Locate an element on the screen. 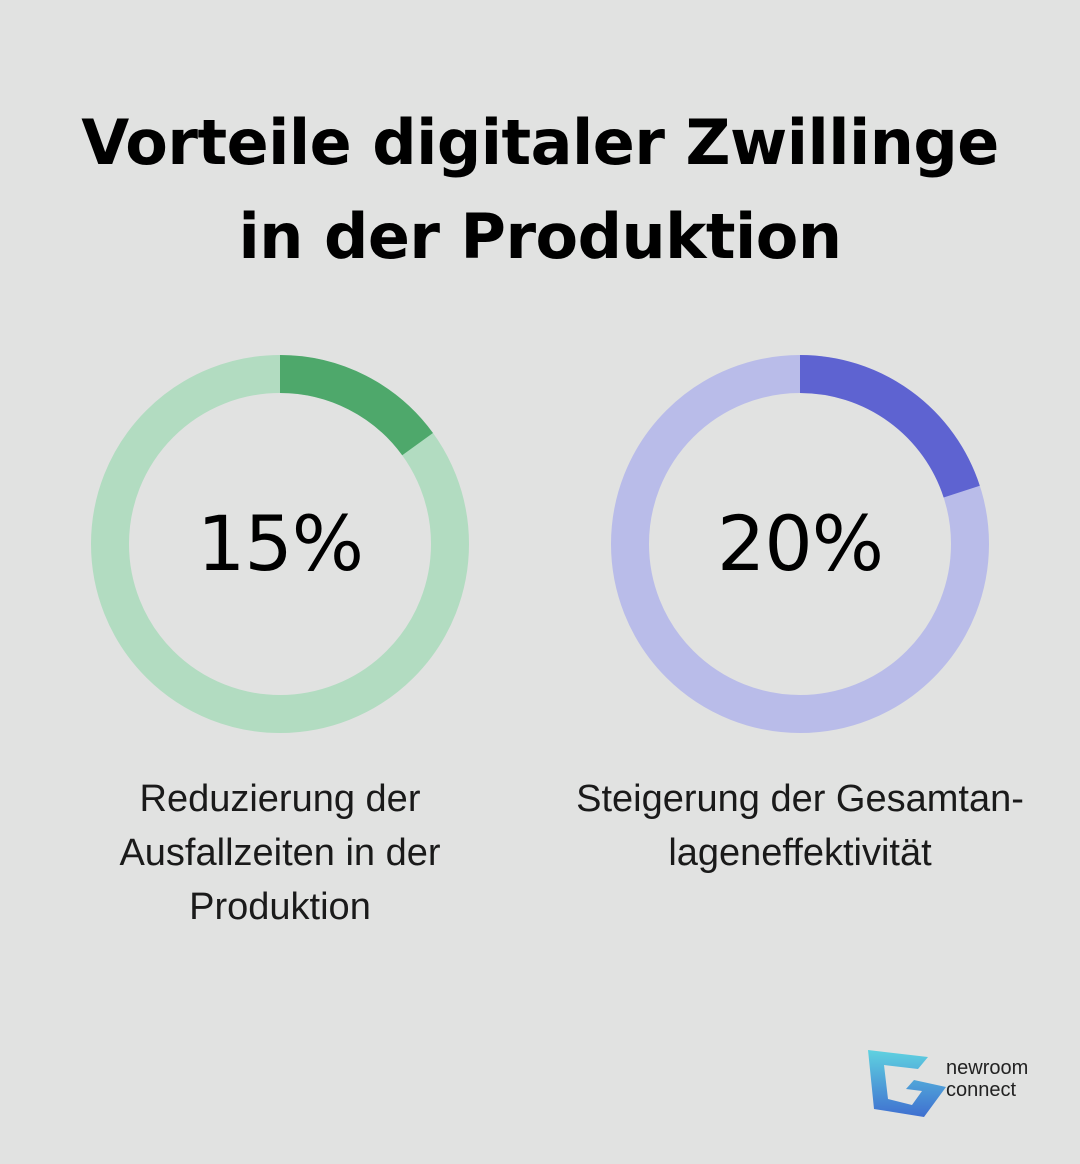  donut-svg-oee is located at coordinates (800, 544).